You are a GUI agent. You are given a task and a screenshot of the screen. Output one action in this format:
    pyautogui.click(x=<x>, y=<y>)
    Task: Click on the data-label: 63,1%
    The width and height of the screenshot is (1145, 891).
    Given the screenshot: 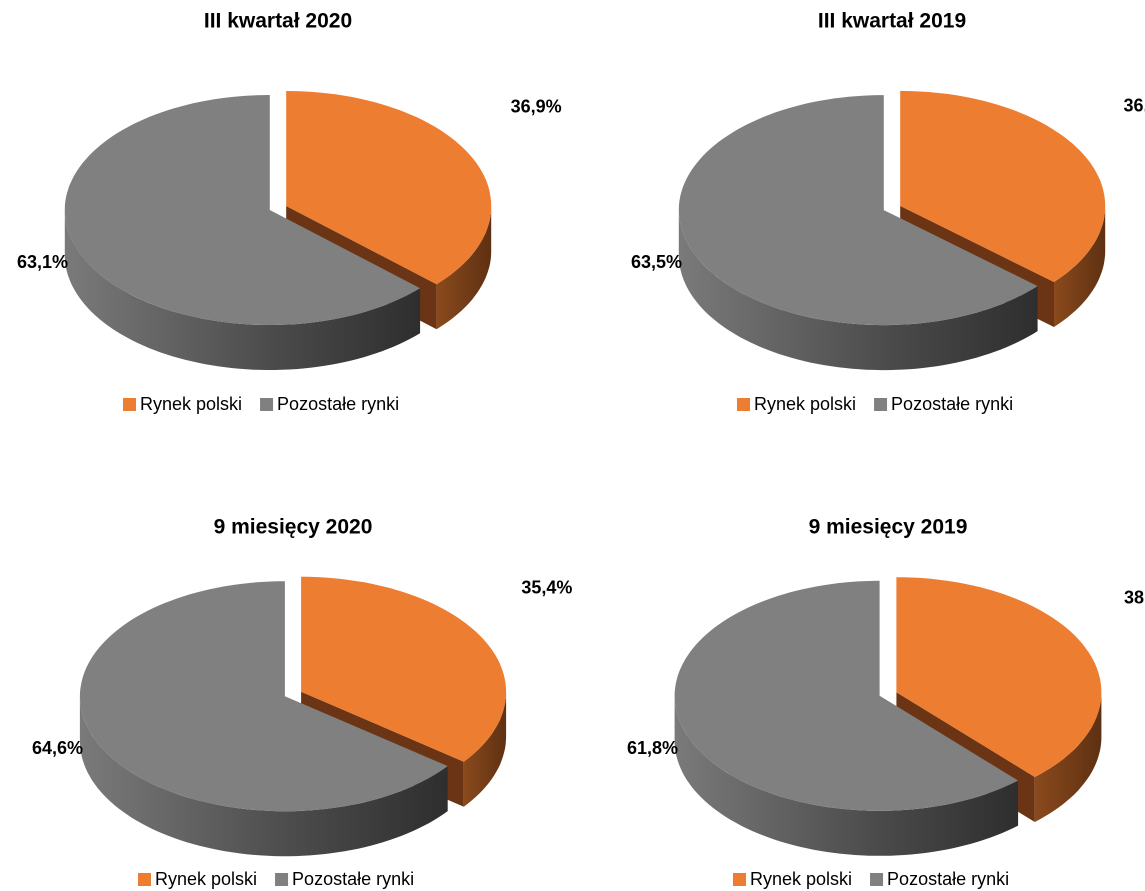 What is the action you would take?
    pyautogui.click(x=42, y=262)
    